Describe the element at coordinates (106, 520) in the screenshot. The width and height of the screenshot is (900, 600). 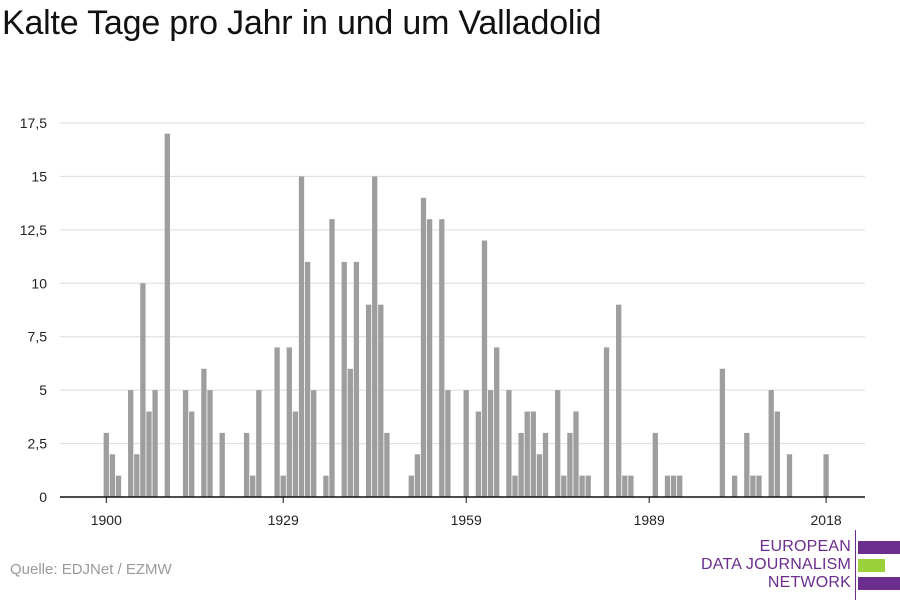
I see `x-tick-label: 1900` at that location.